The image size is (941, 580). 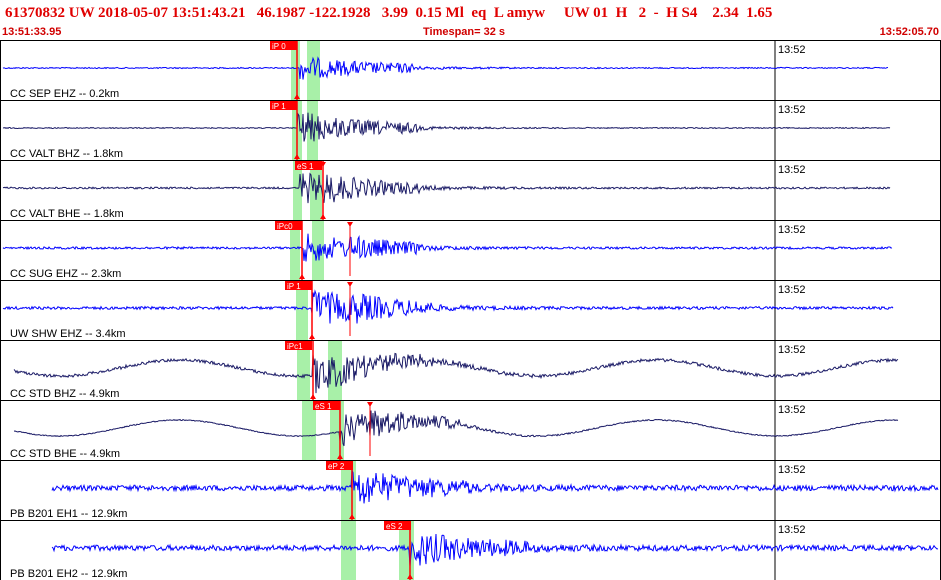 I want to click on pick-flag: iPc1, so click(x=298, y=346).